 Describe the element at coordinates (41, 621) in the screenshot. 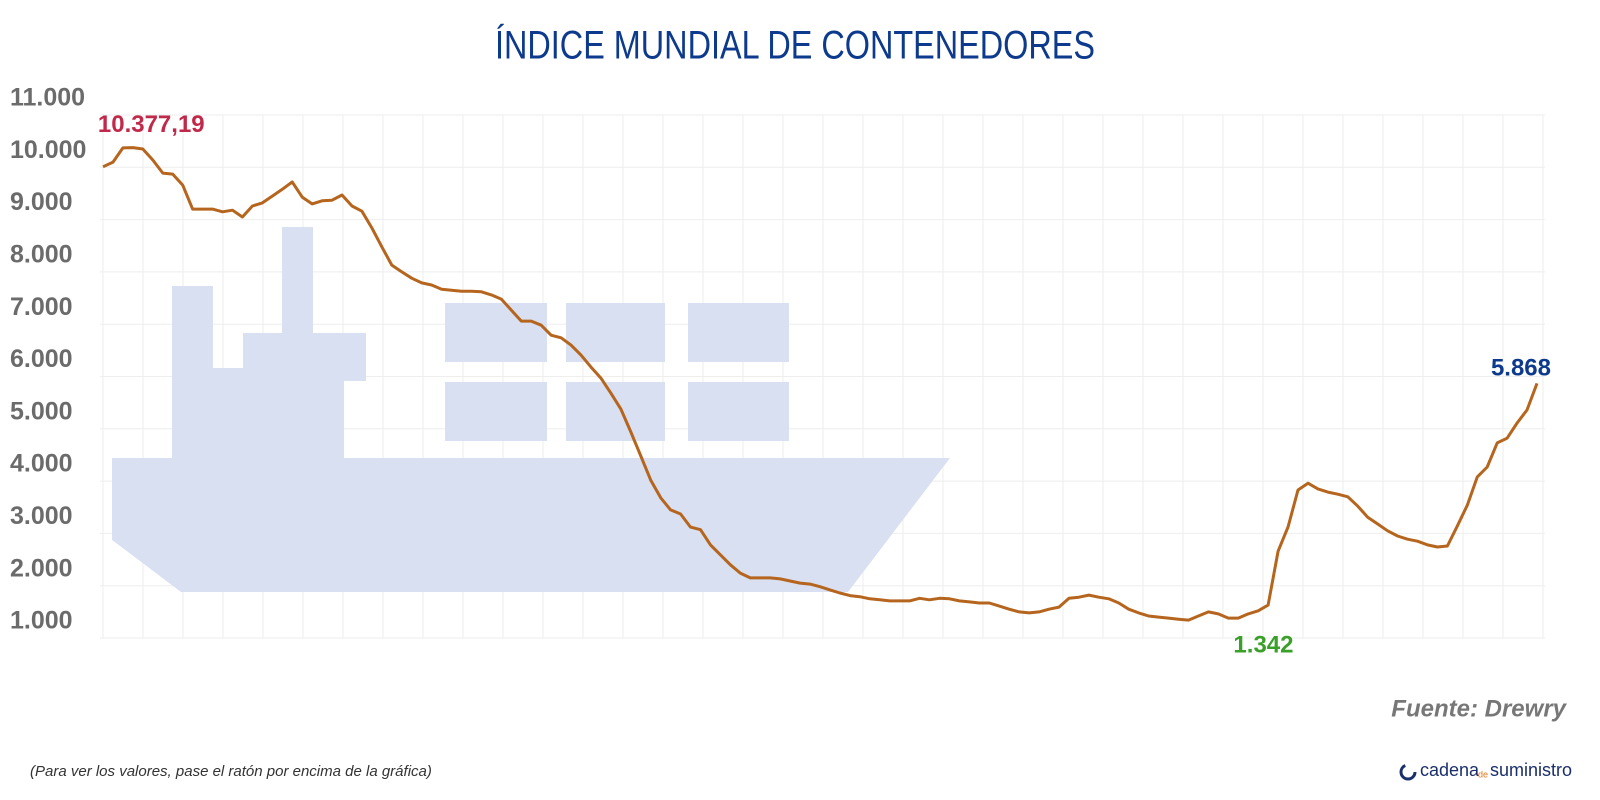

I see `y-tick-label: 1.000` at that location.